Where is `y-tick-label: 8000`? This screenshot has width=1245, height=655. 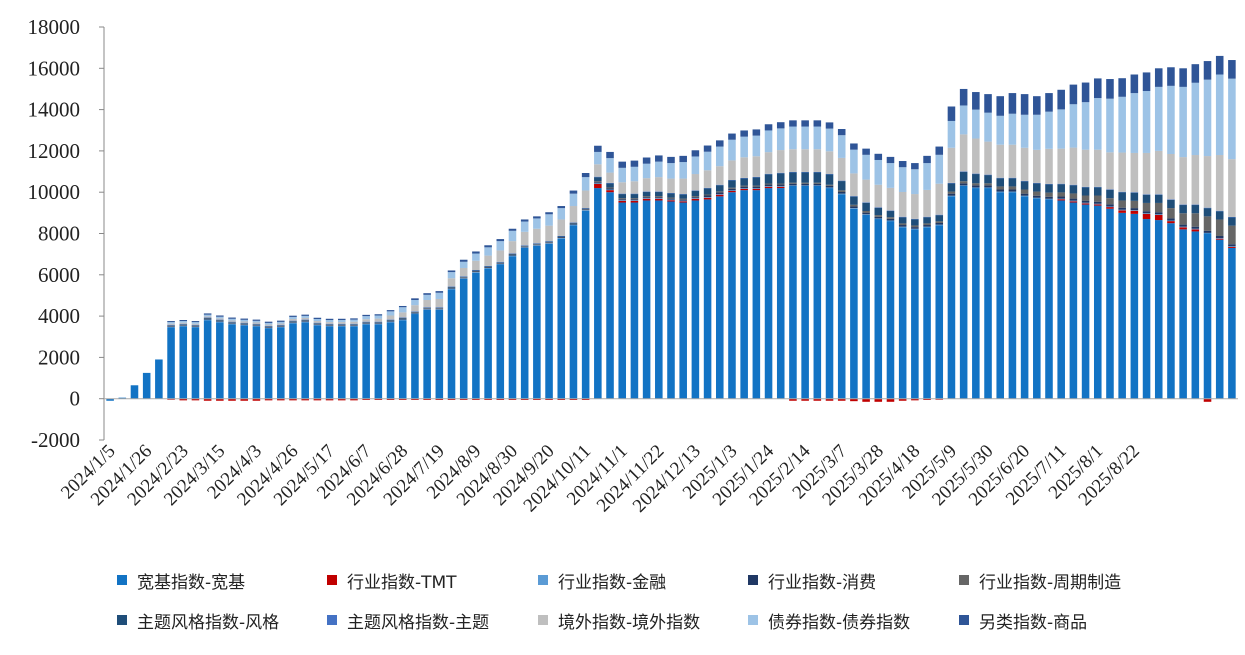 y-tick-label: 8000 is located at coordinates (59, 234).